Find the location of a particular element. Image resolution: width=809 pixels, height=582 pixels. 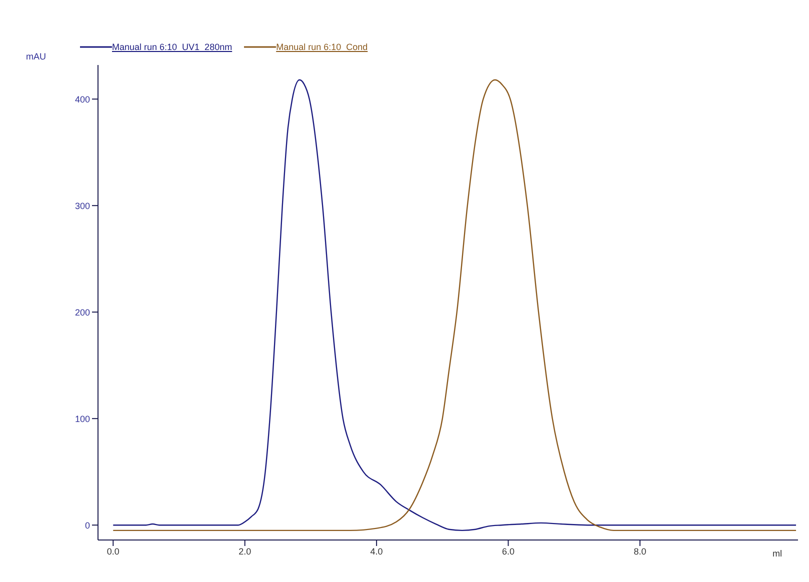

y-tick-label: 200 is located at coordinates (82, 312).